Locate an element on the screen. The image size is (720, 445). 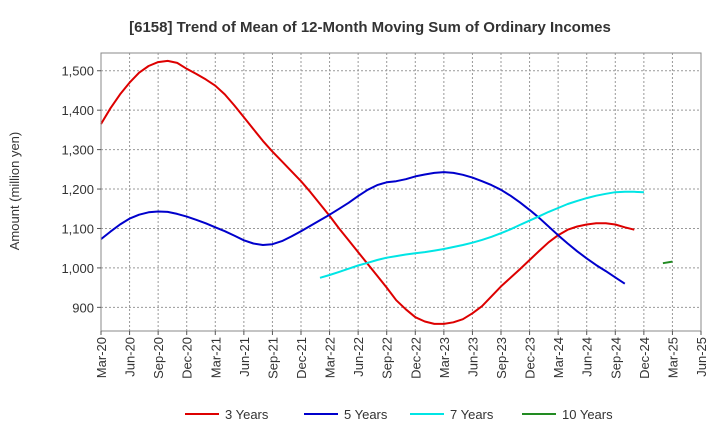
y-tick-label: 1,500 is located at coordinates (77, 71).